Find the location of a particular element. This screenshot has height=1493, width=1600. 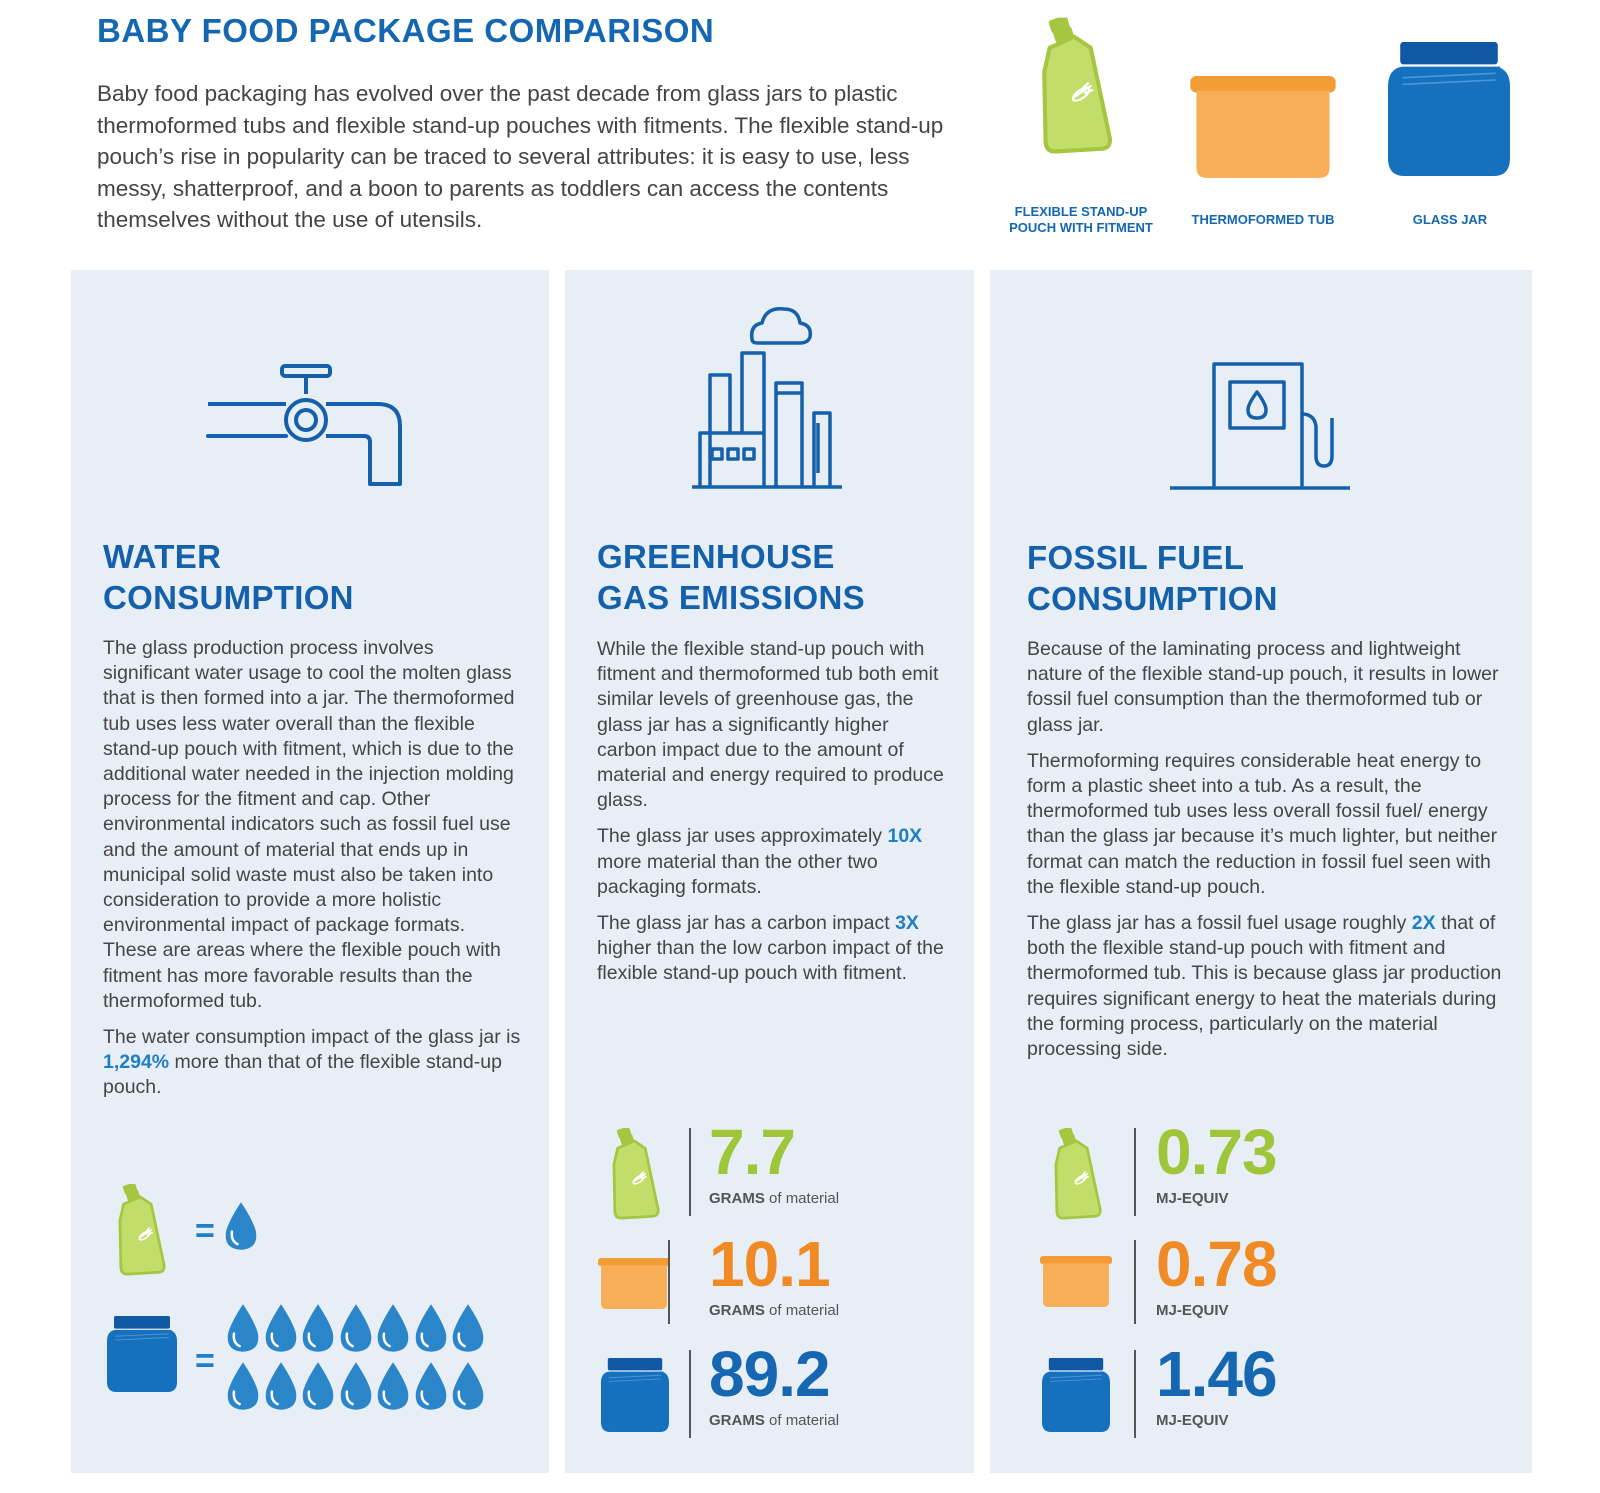

flexible-pouch-icon is located at coordinates (1077, 86).